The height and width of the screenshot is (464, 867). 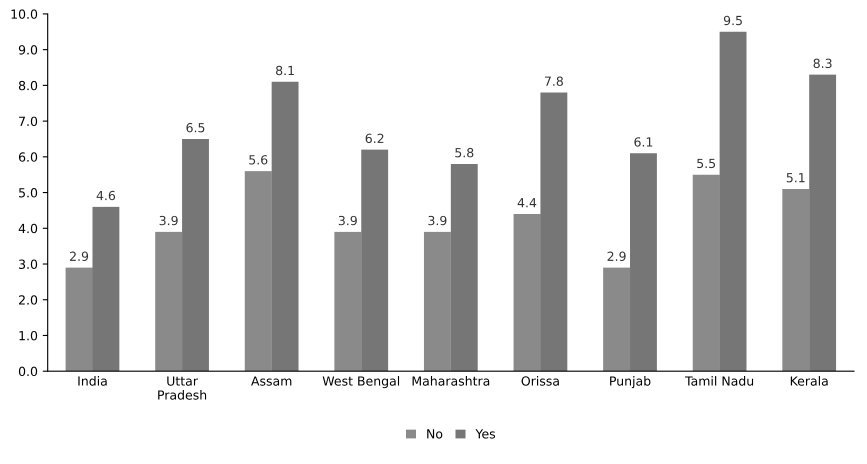 I want to click on data-label: 7.8, so click(x=553, y=81).